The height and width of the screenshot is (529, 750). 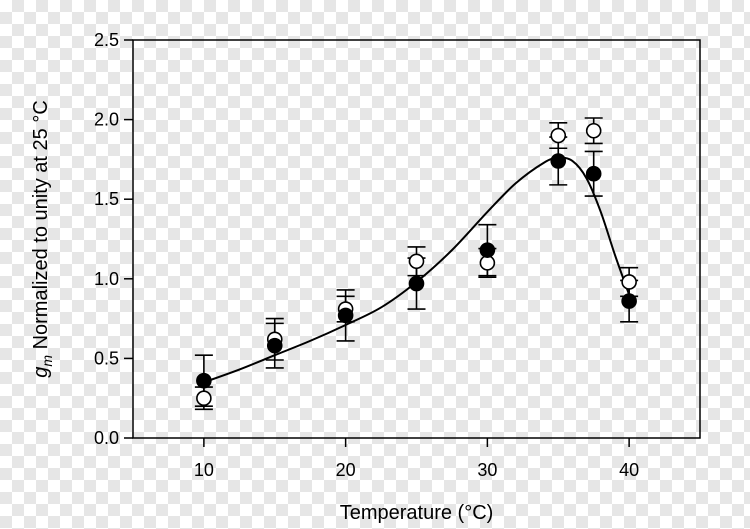 I want to click on y-tick-label: 2.5, so click(x=106, y=40).